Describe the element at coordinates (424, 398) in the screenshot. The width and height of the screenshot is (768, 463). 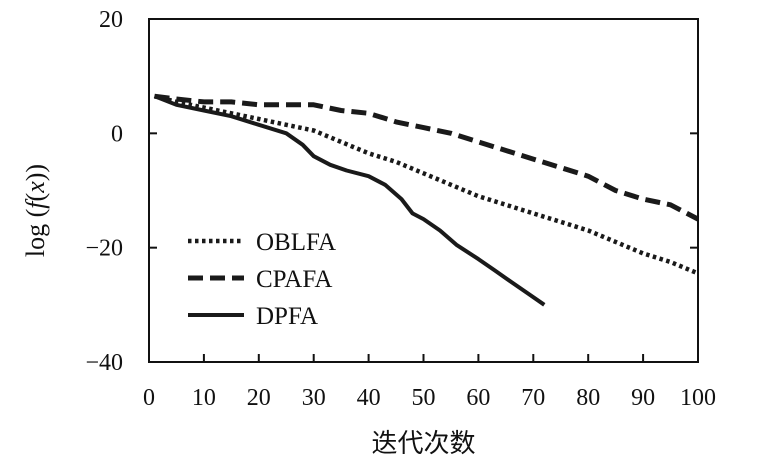
I see `x-tick-label: 50` at that location.